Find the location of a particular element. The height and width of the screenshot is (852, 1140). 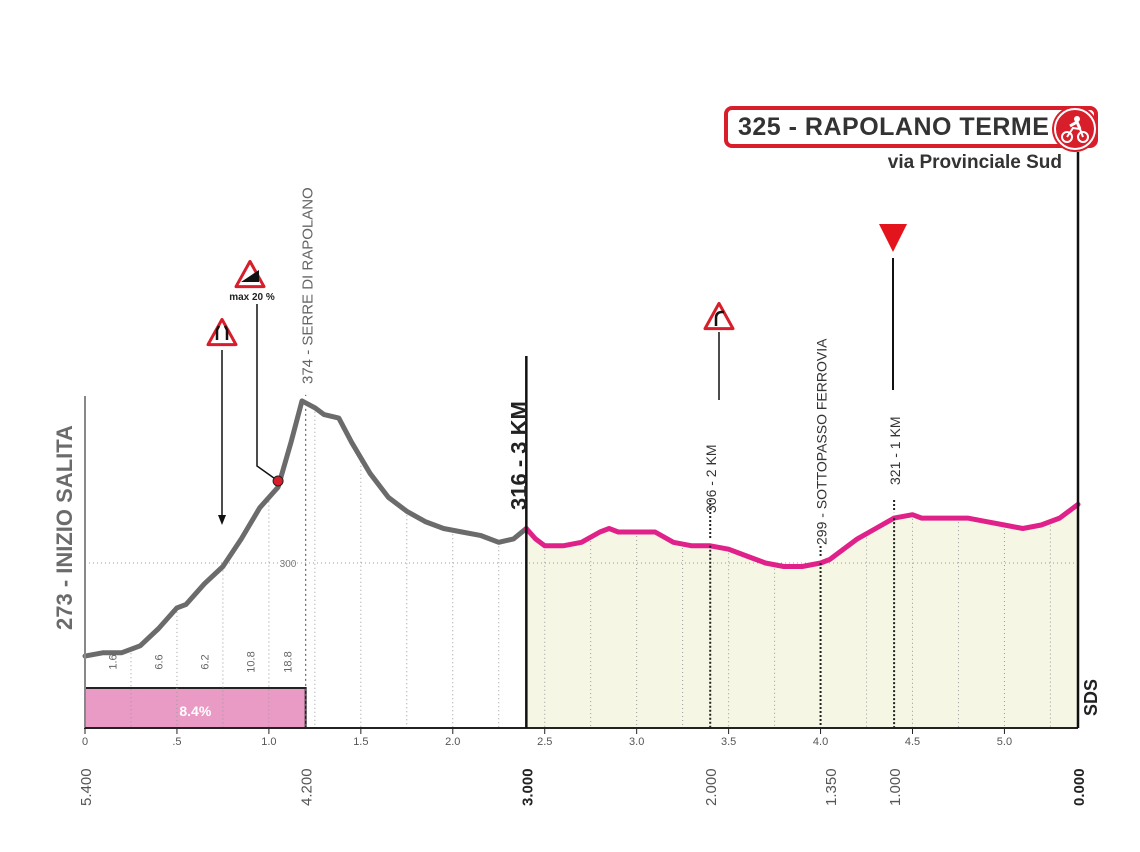

distance-to-go-label: 4.200 is located at coordinates (307, 787).